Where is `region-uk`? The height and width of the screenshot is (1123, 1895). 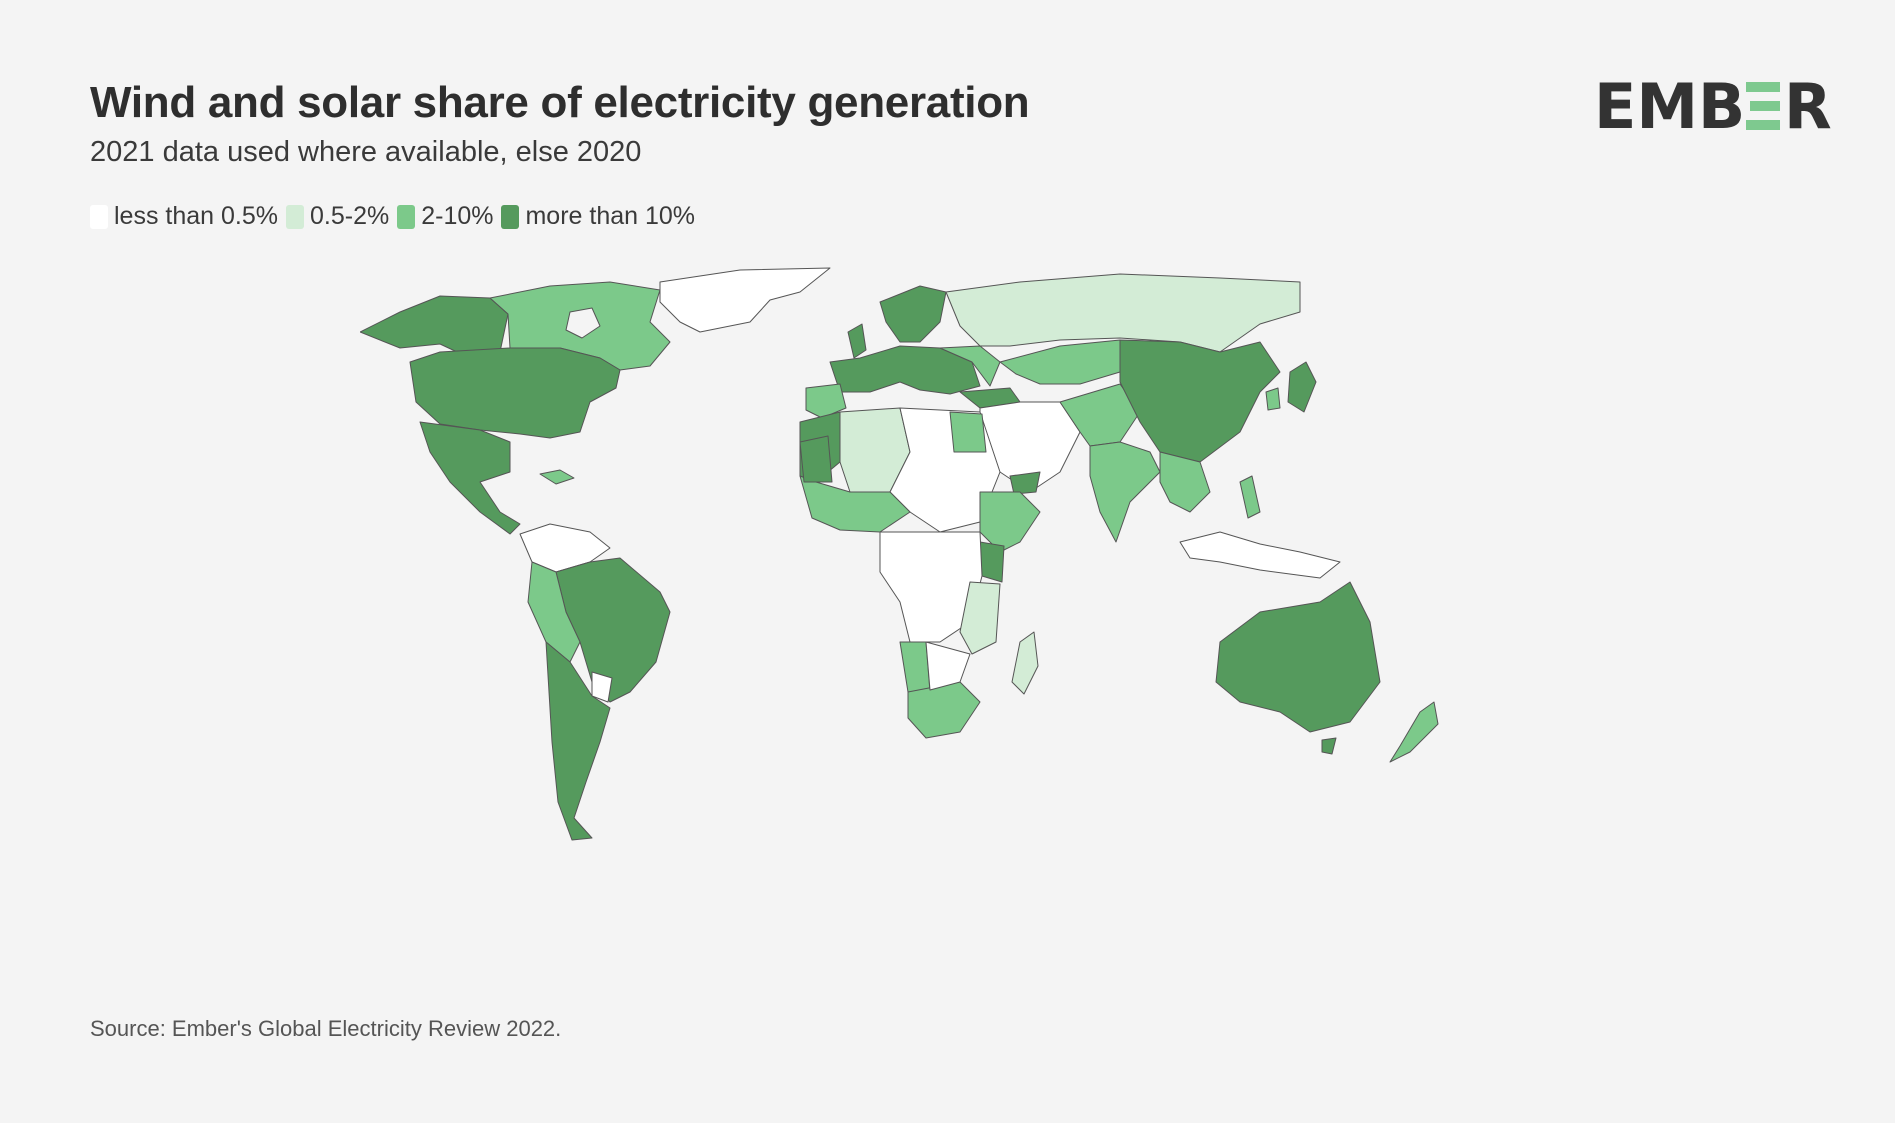
region-uk is located at coordinates (857, 341).